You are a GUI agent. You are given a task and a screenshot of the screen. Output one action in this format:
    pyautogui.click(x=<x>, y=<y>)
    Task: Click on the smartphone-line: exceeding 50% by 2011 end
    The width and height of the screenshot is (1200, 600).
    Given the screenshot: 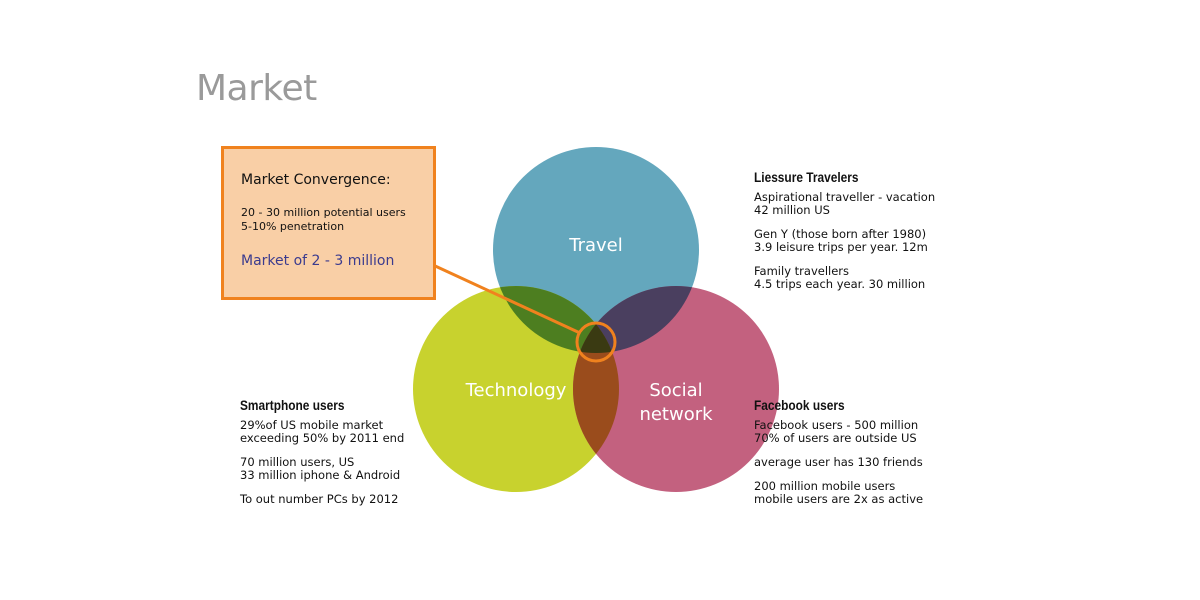 What is the action you would take?
    pyautogui.click(x=322, y=438)
    